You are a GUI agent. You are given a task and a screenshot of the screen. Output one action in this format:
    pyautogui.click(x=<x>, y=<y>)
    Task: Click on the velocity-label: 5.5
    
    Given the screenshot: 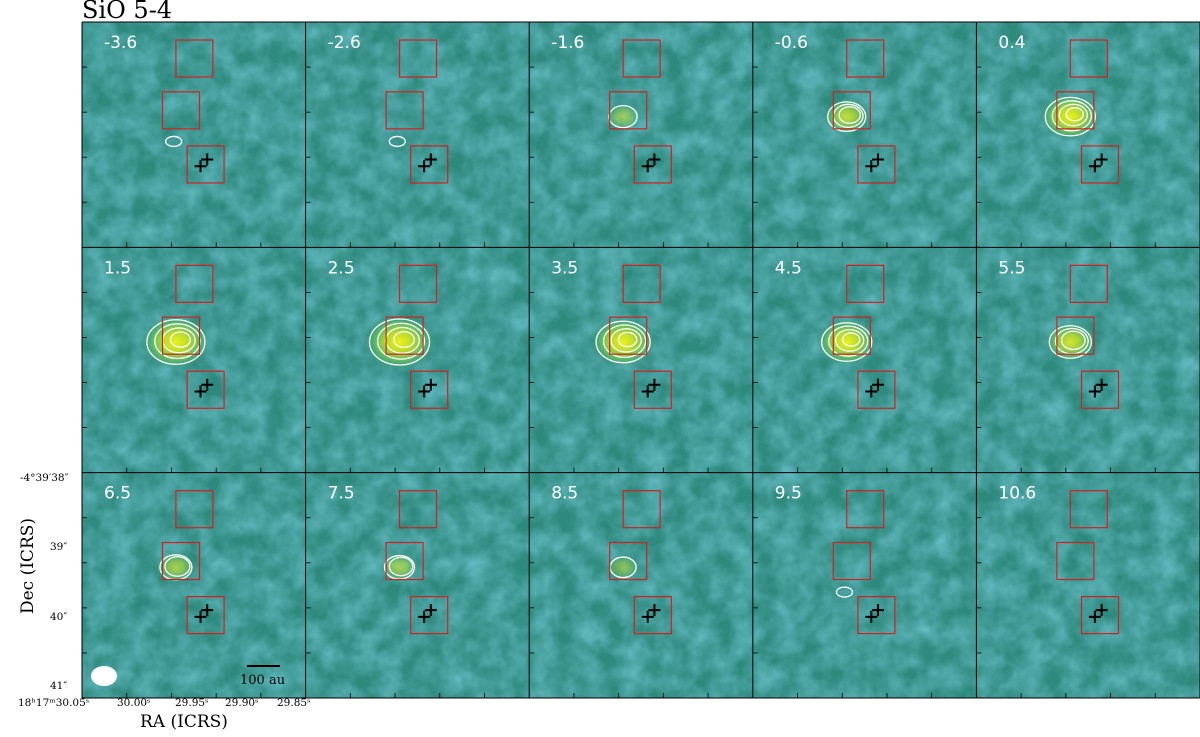 What is the action you would take?
    pyautogui.click(x=1011, y=268)
    